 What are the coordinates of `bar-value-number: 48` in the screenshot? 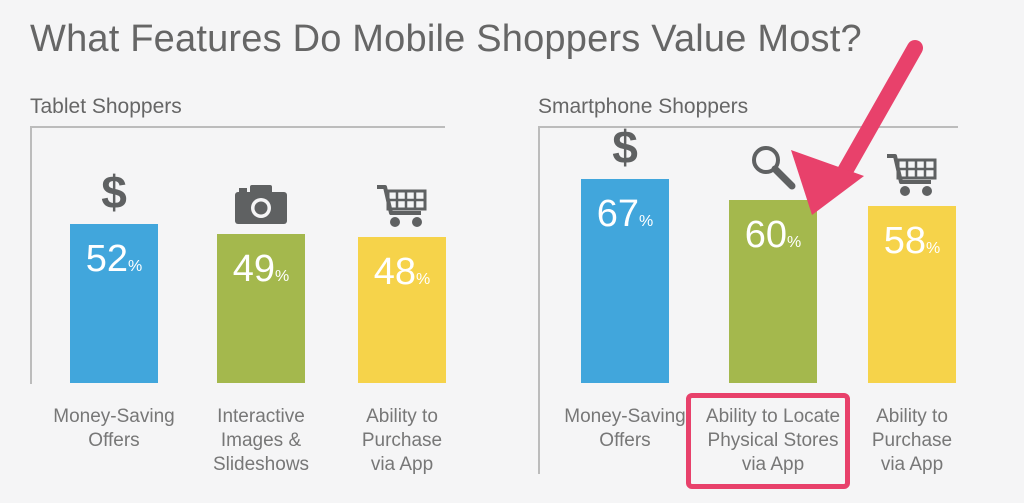 It's located at (395, 271).